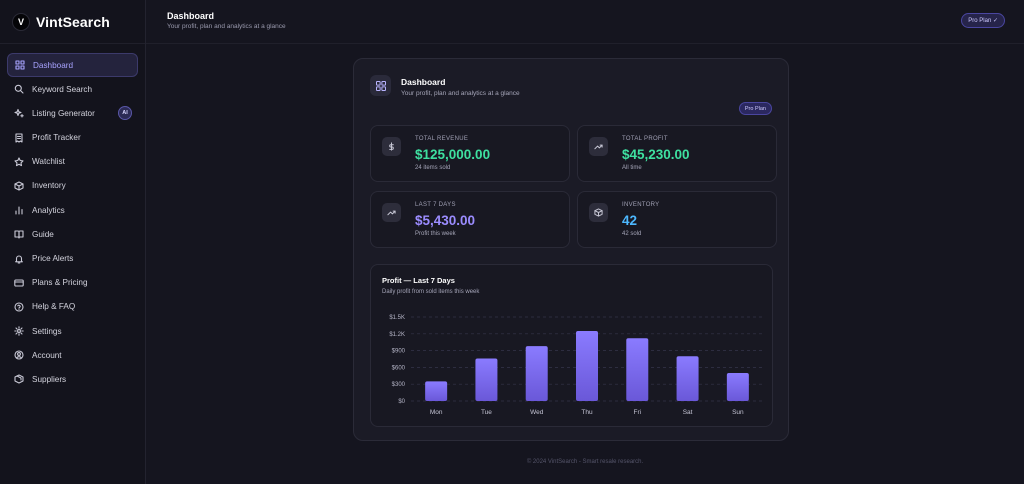  I want to click on stat-value: $5,430.00, so click(445, 220).